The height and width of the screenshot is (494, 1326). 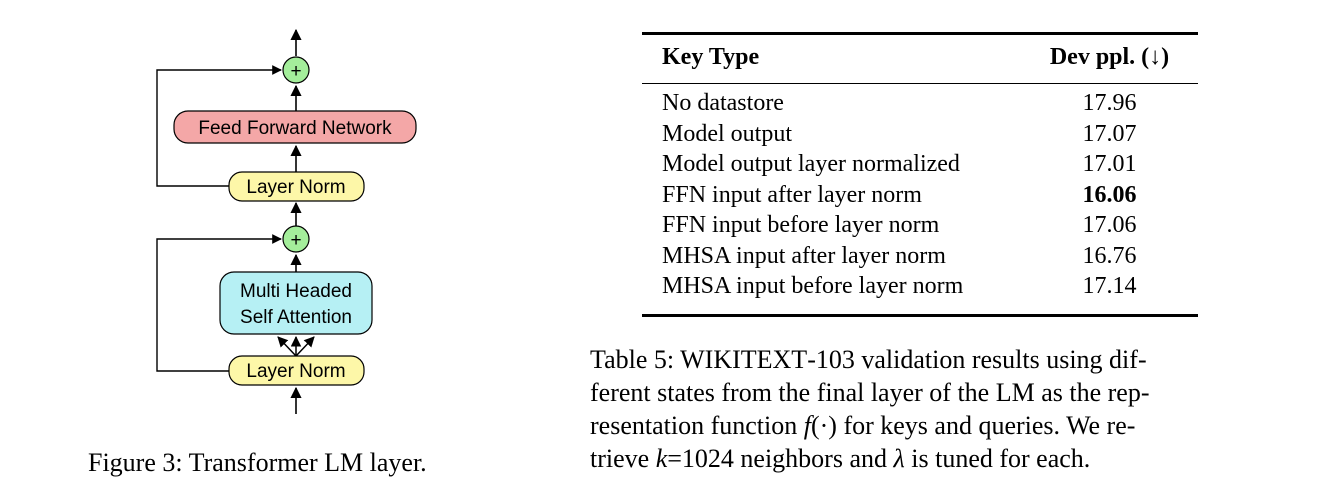 I want to click on table-row: FFN input after layer norm 16.06, so click(x=920, y=195).